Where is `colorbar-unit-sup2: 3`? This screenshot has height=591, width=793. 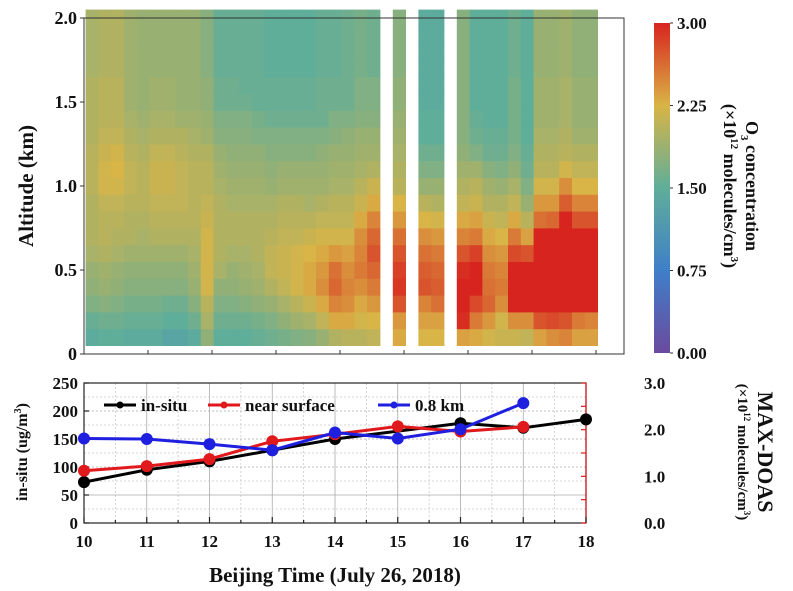
colorbar-unit-sup2: 3 is located at coordinates (734, 260).